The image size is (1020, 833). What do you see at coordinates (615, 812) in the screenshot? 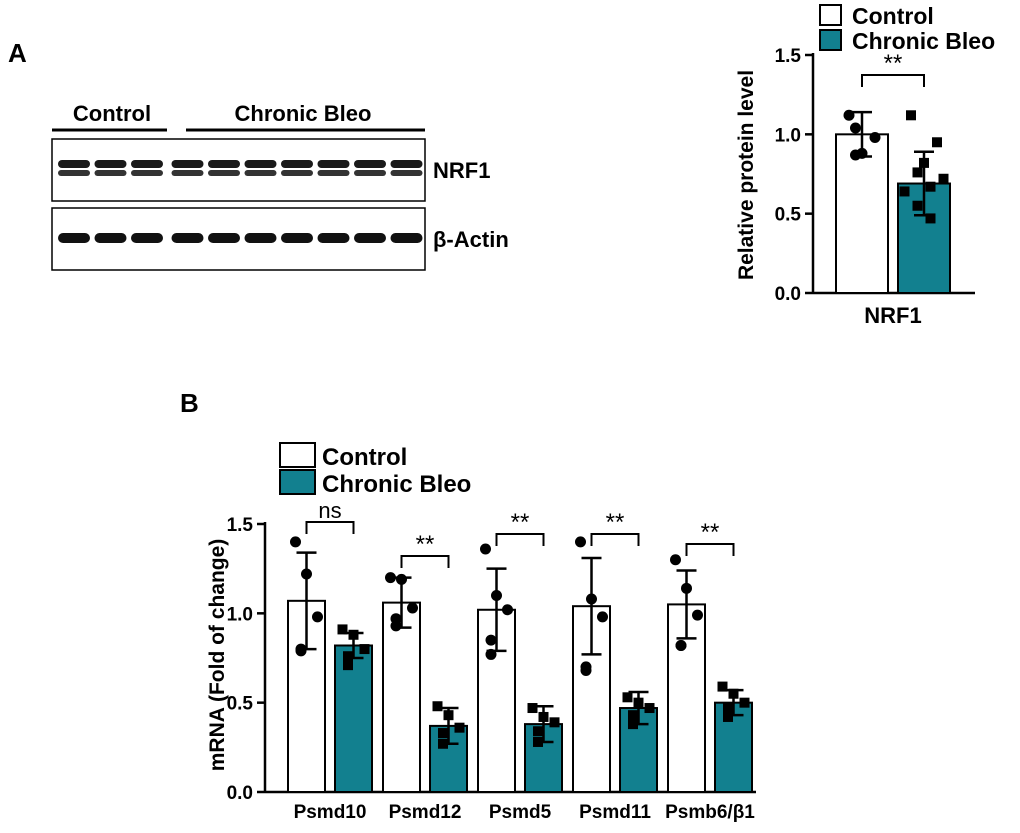
I see `x-category-label: Psmd11` at bounding box center [615, 812].